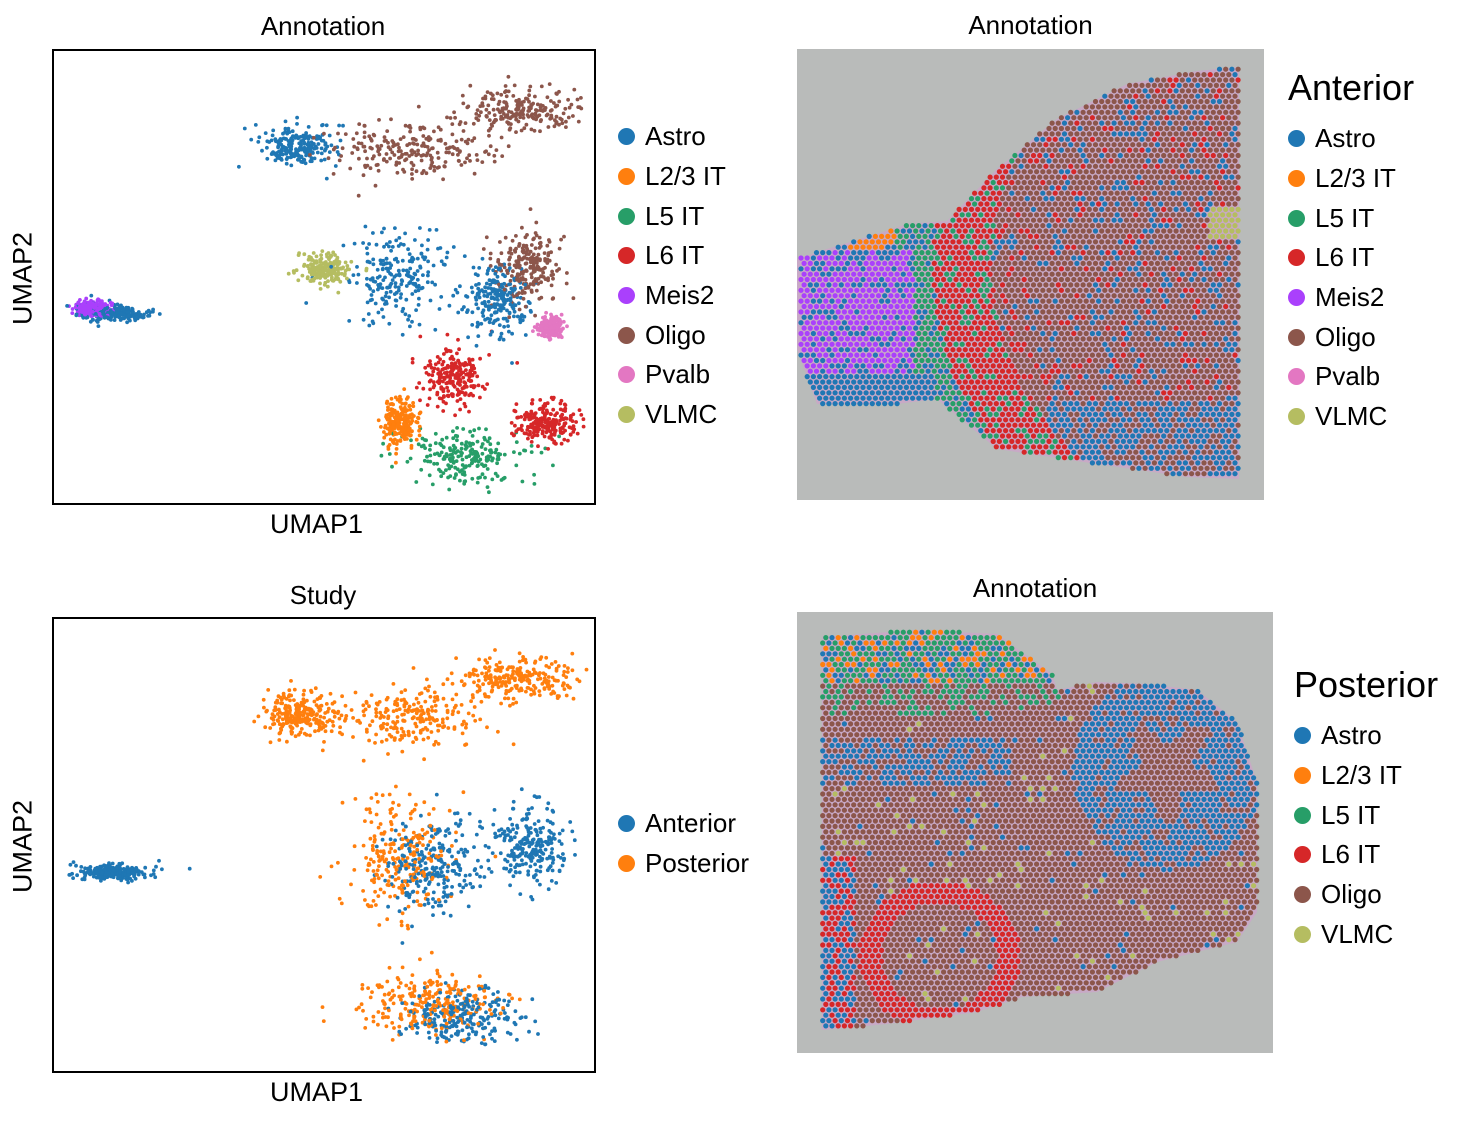 Image resolution: width=1469 pixels, height=1125 pixels. I want to click on legend-title-anterior: Anterior, so click(1351, 87).